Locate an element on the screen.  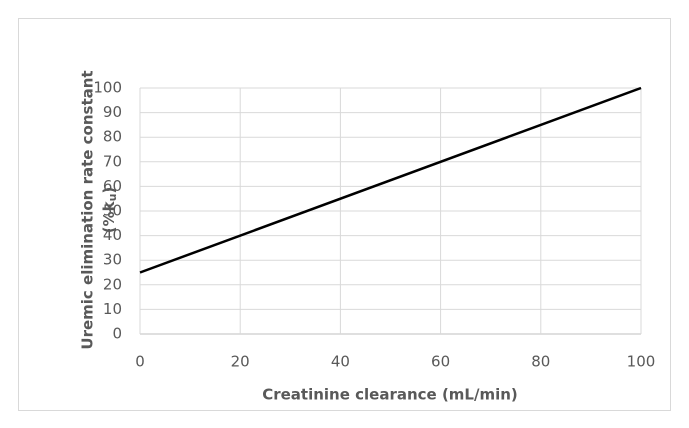
y-unit-part: (%k is located at coordinates (109, 216).